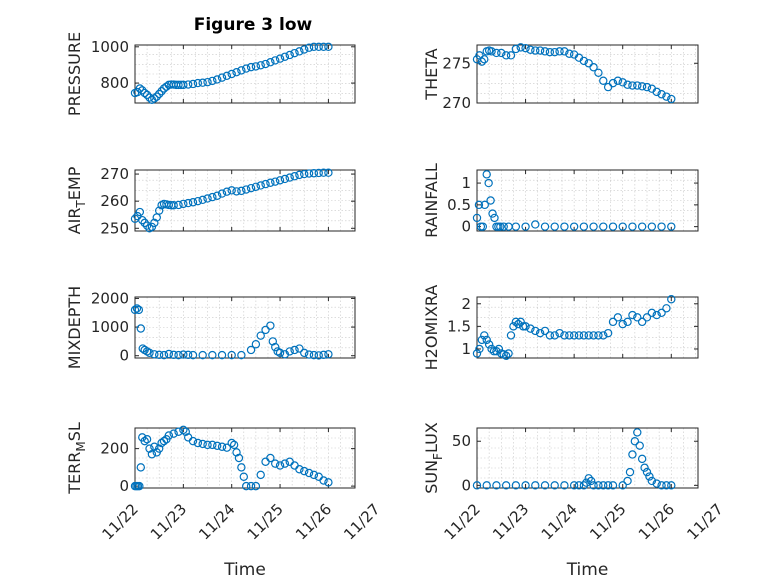 This screenshot has width=778, height=583. What do you see at coordinates (466, 485) in the screenshot?
I see `panel-7-ytick-label-0: 0` at bounding box center [466, 485].